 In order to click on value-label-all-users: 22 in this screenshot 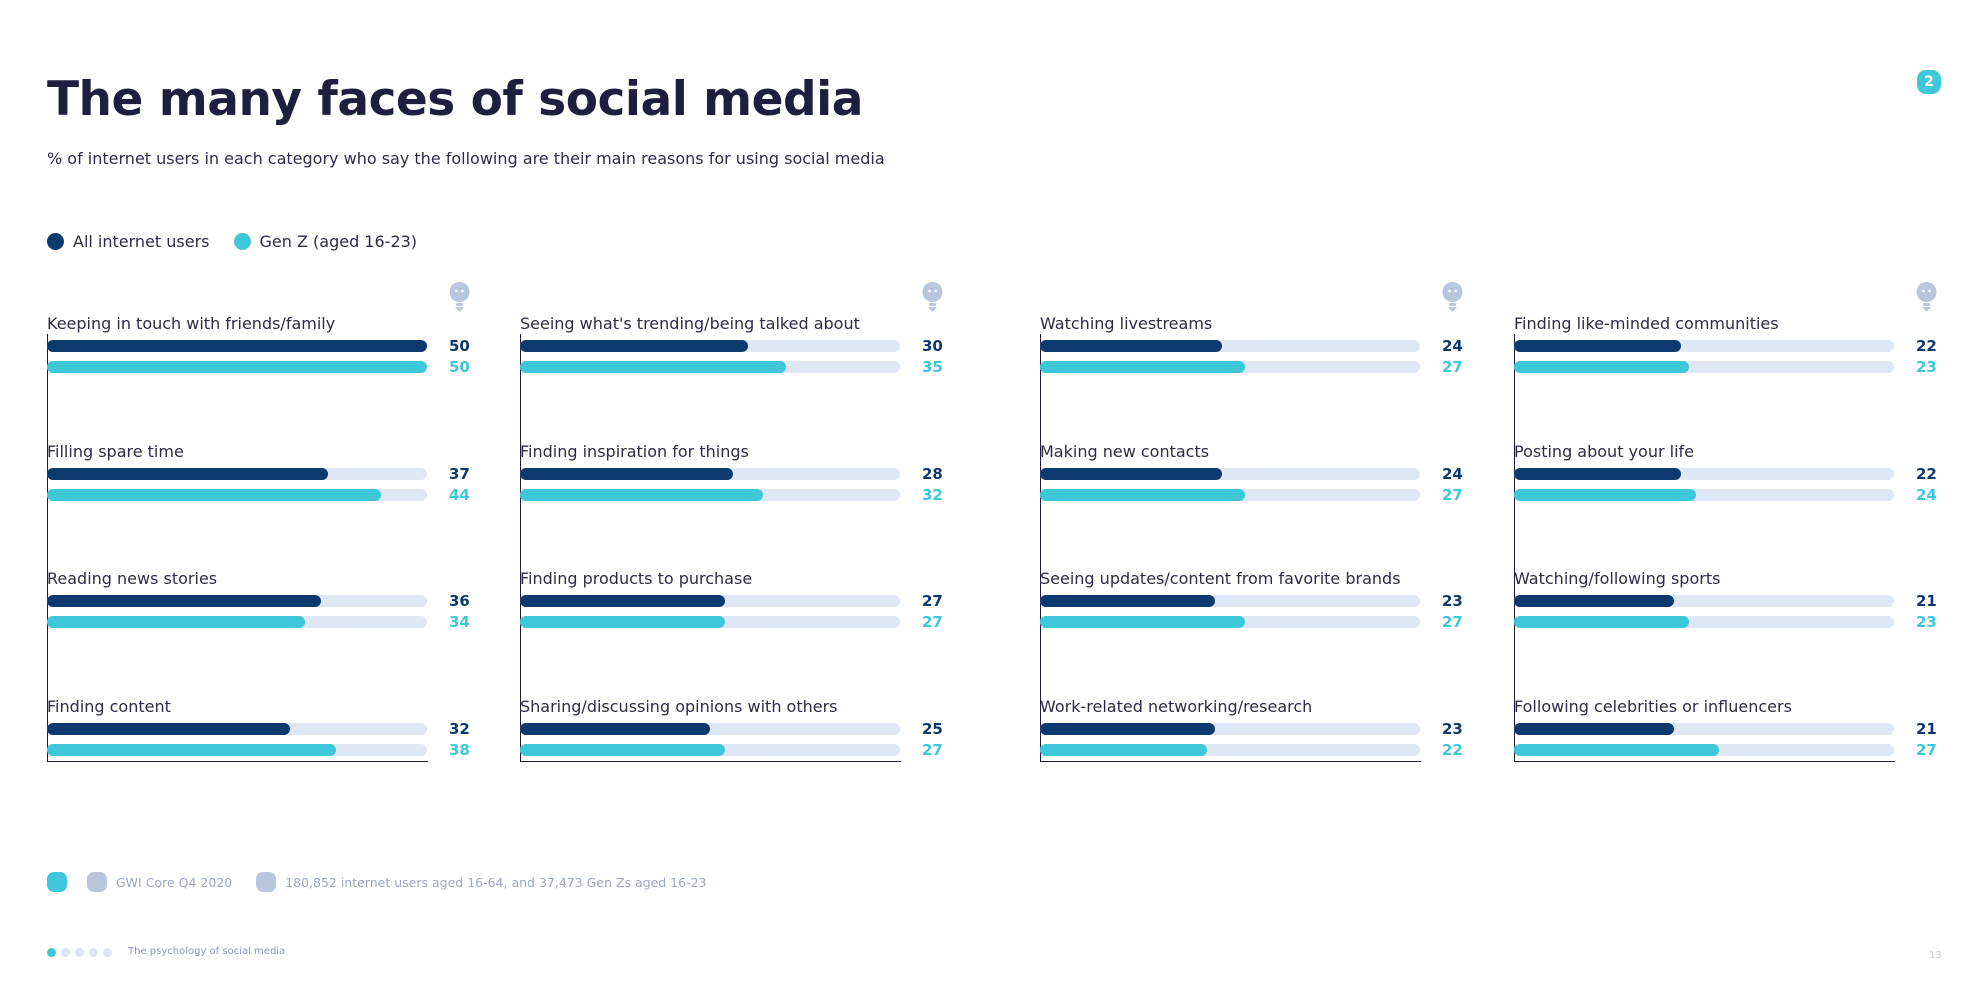, I will do `click(1926, 474)`.